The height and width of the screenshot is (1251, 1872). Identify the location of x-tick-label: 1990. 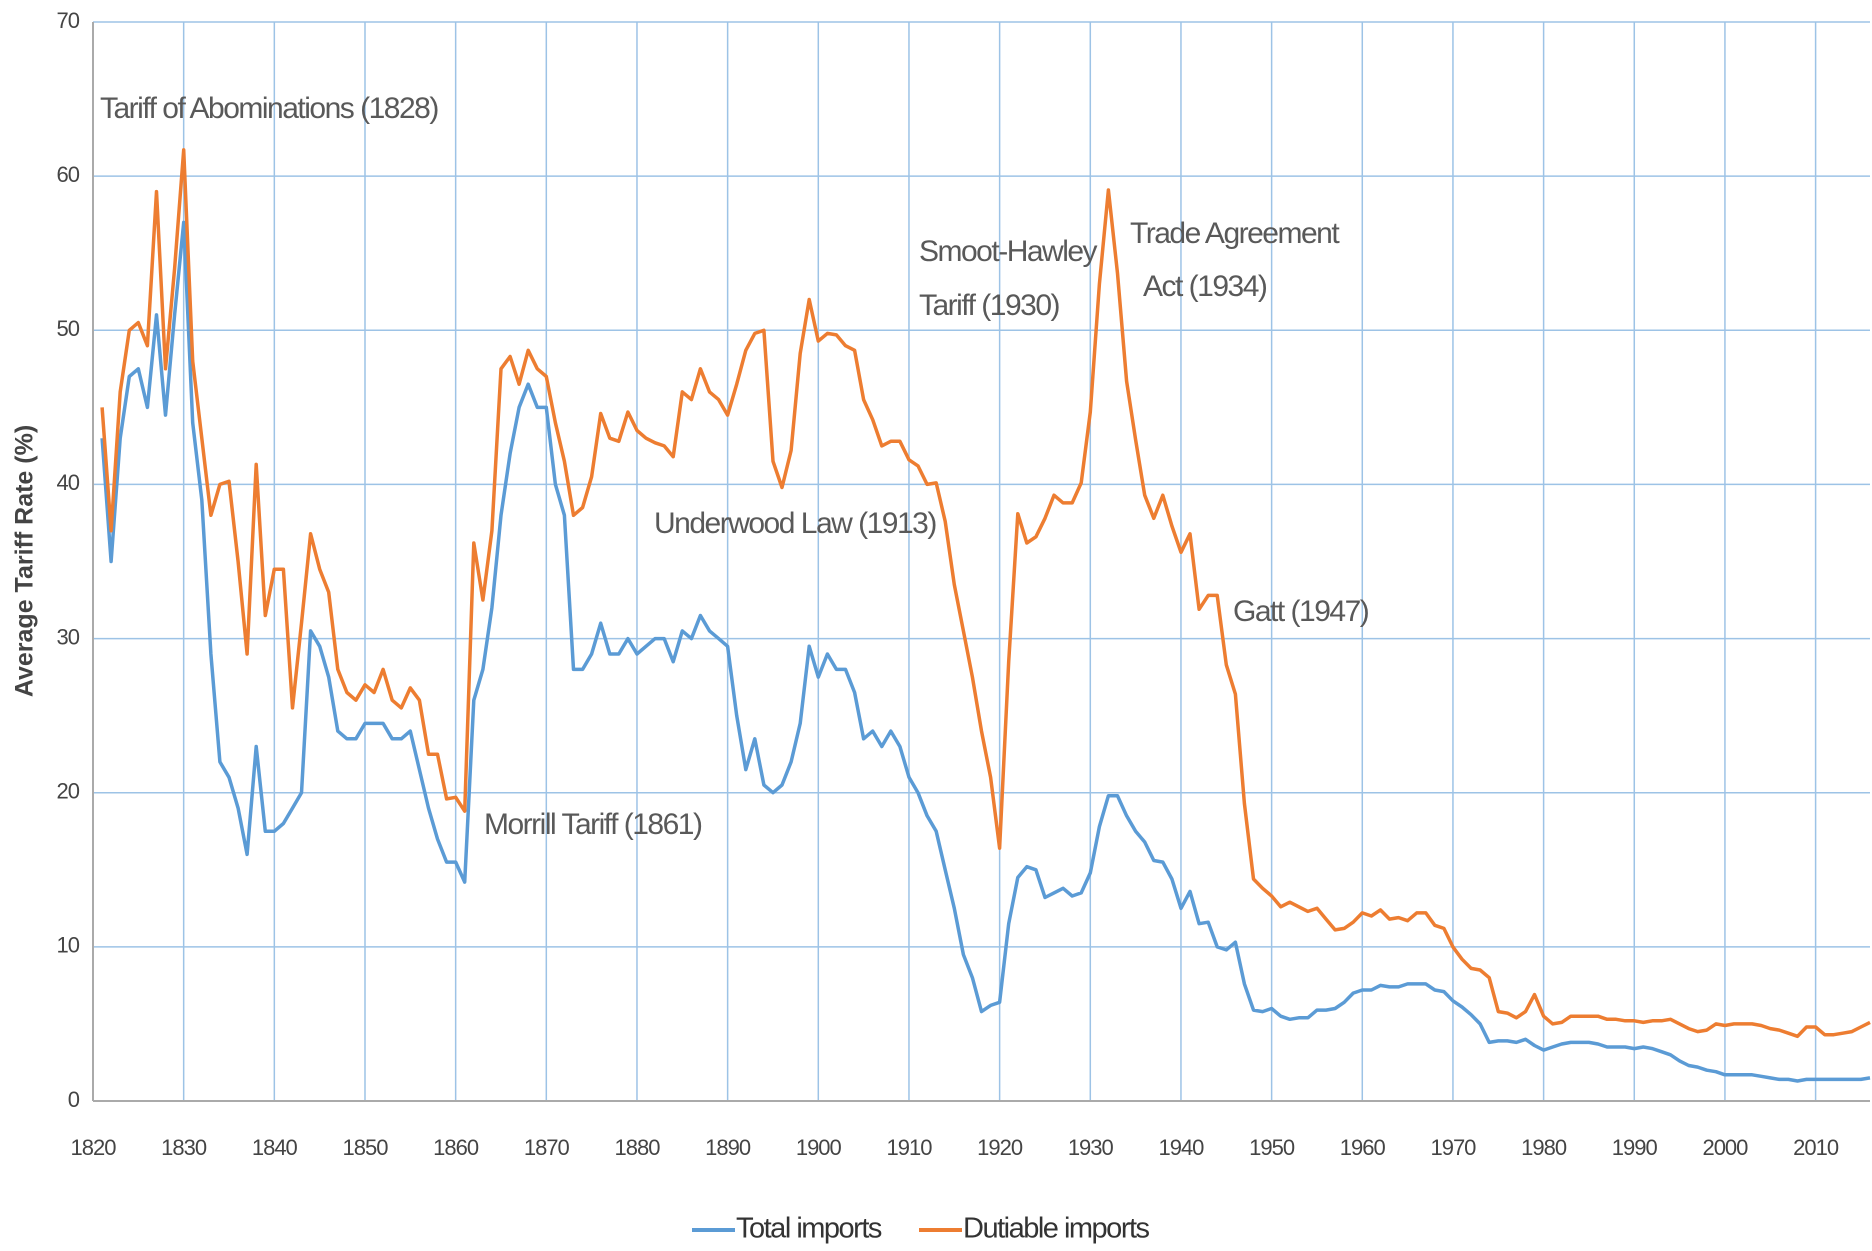
(1635, 1147).